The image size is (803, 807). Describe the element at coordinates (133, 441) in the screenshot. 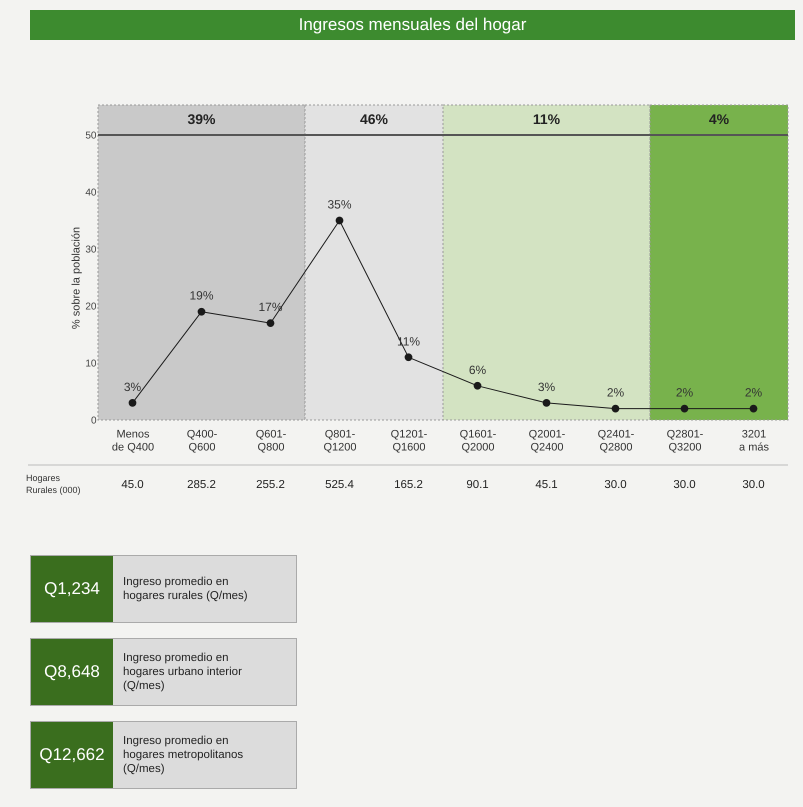

I see `x-tick-label: Menos de Q400` at that location.